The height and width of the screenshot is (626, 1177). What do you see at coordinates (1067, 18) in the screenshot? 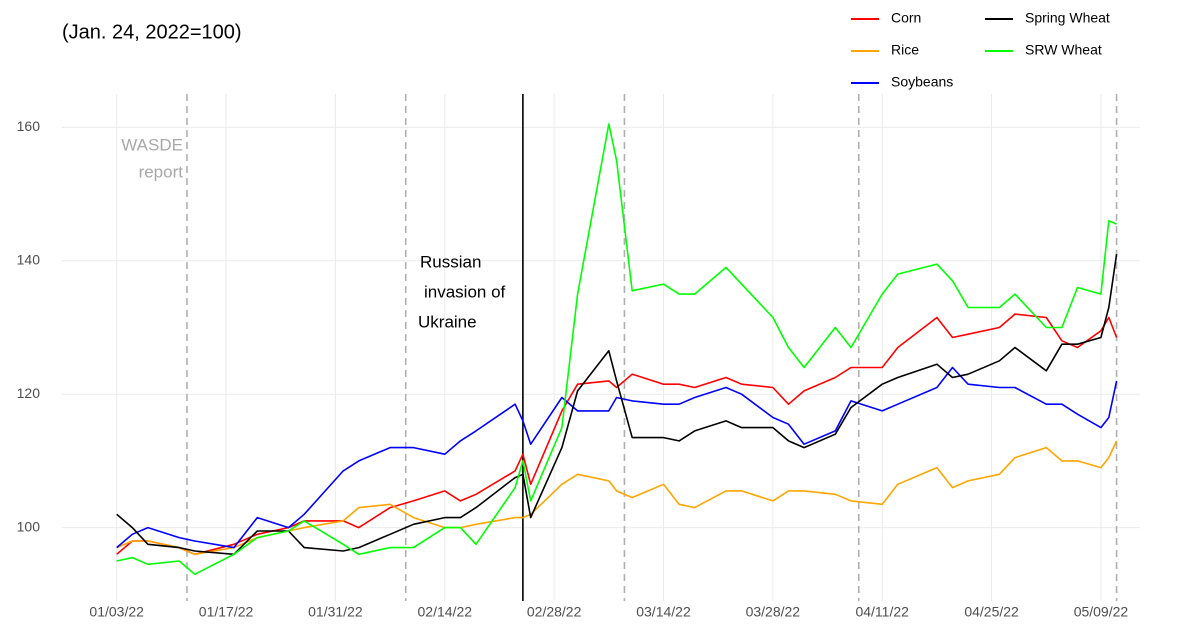
I see `legend-label: Spring Wheat` at bounding box center [1067, 18].